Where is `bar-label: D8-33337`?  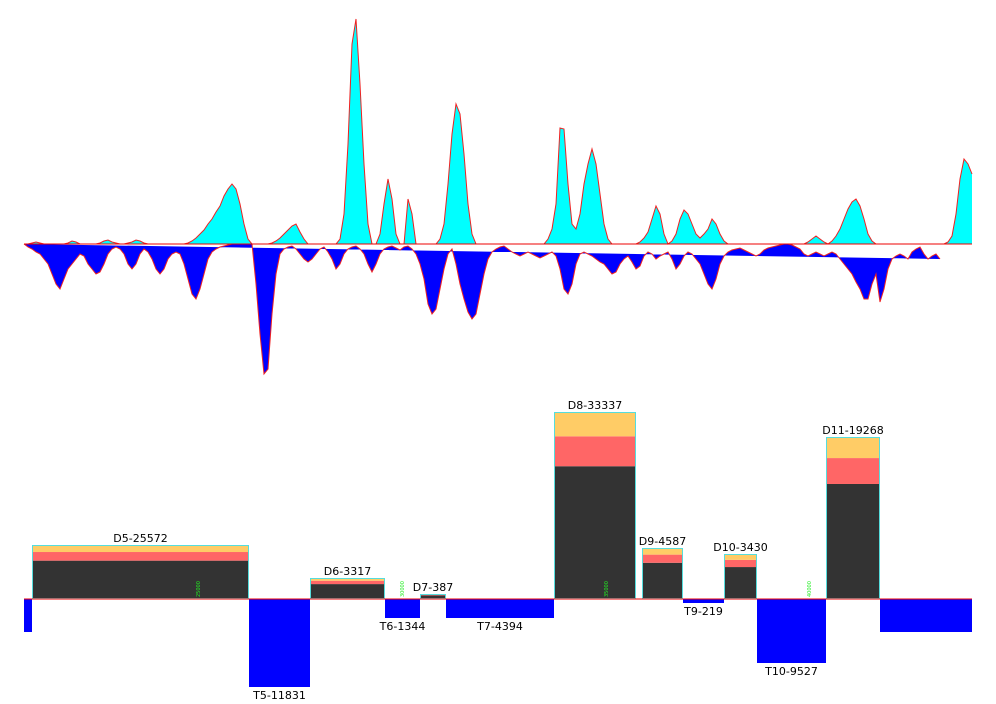 bar-label: D8-33337 is located at coordinates (595, 405).